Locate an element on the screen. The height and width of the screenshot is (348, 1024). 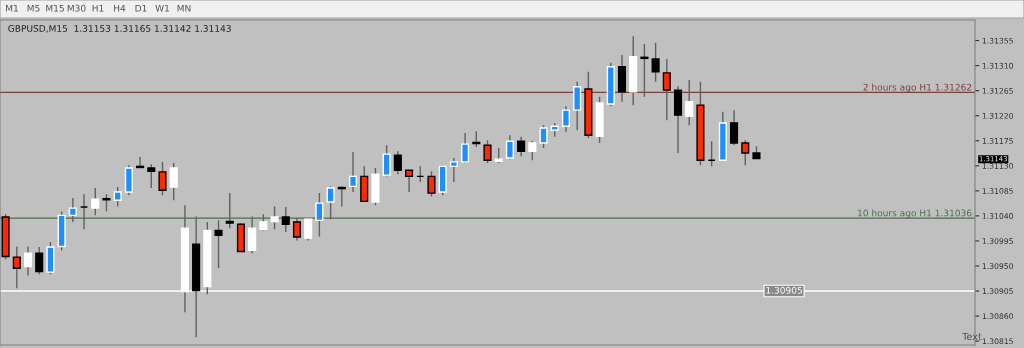
text: M15 is located at coordinates (55, 8).